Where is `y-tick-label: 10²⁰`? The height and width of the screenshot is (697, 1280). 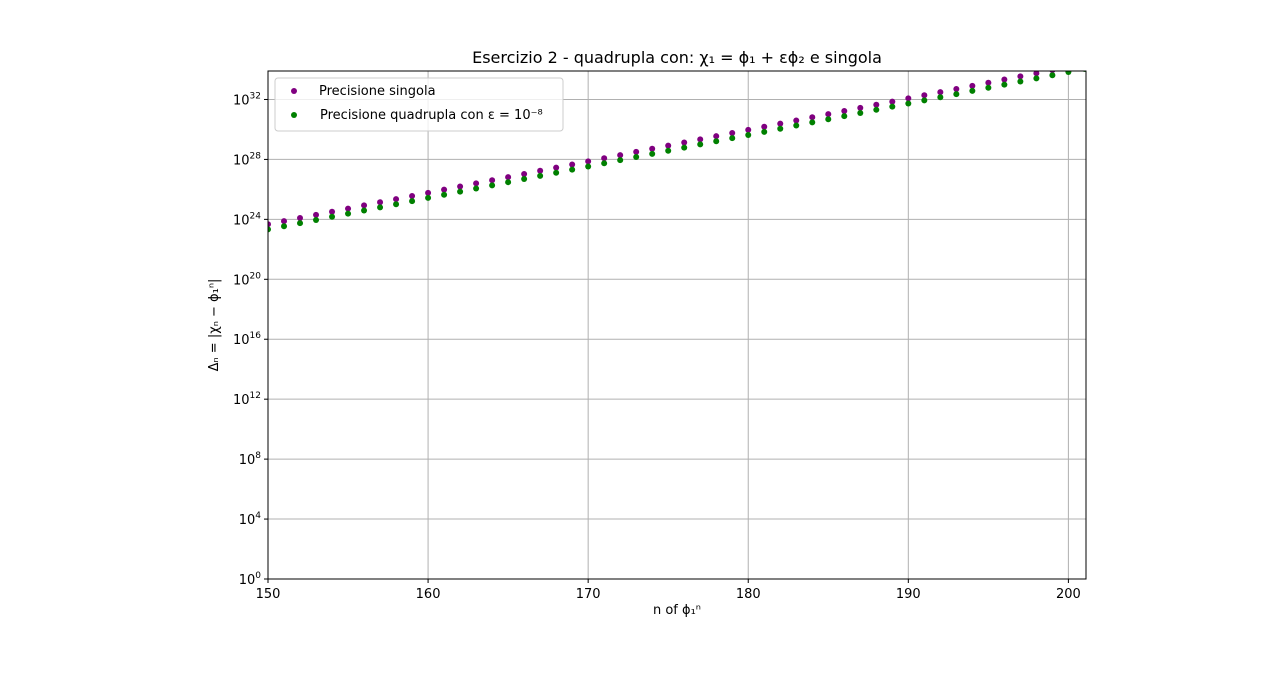 y-tick-label: 10²⁰ is located at coordinates (247, 279).